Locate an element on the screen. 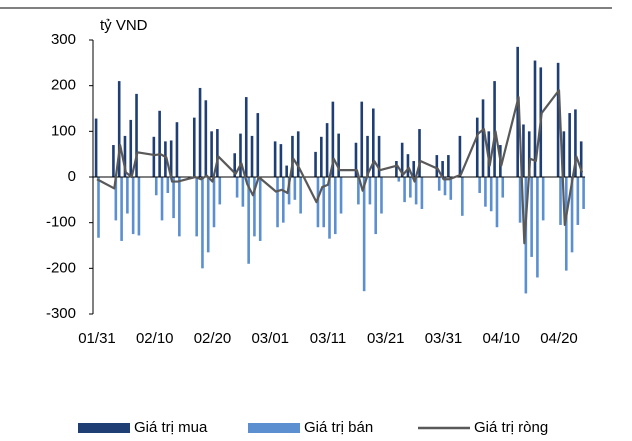 This screenshot has height=441, width=632. x-tick-label: 01/31 is located at coordinates (97, 338).